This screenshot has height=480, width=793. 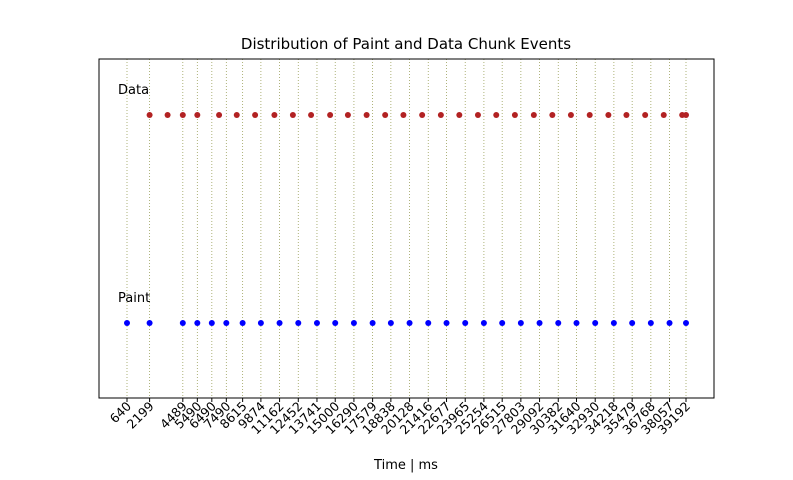 I want to click on series-label-data: Data, so click(x=133, y=90).